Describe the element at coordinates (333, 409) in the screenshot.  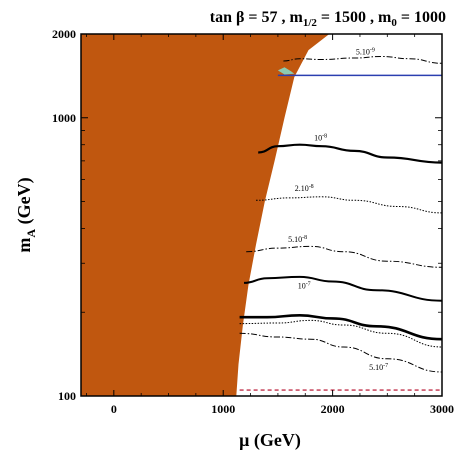
I see `x-tick-label-2: 2000` at that location.